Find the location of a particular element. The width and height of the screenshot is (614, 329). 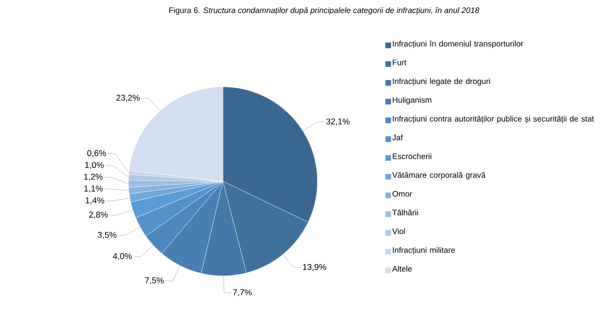

chart-title: Figura 6. Structura condamnaților după principalele categorii de infracțiuni, în anul 2018 is located at coordinates (324, 11).